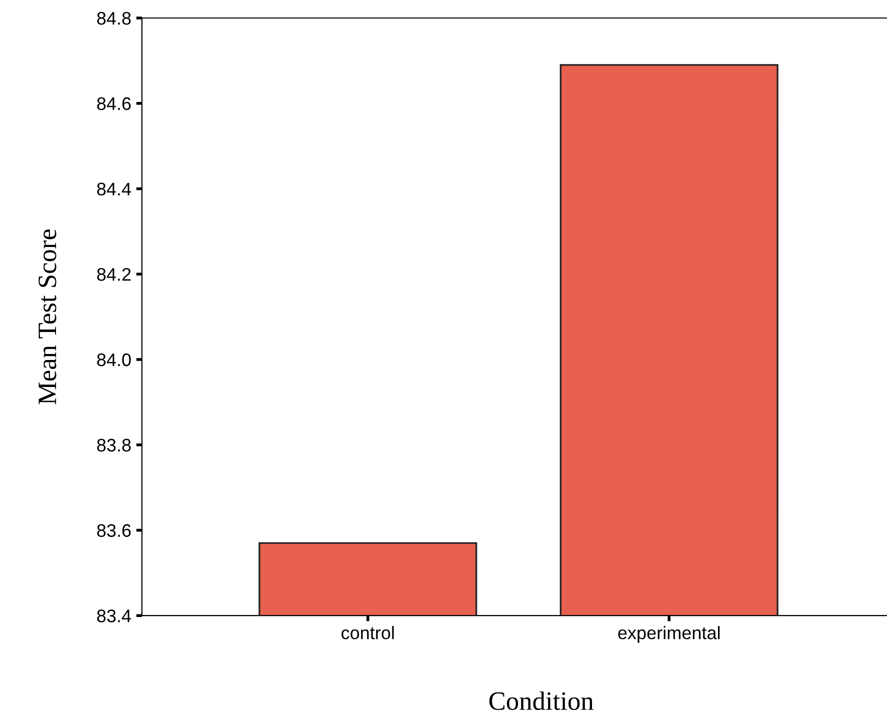  Describe the element at coordinates (541, 700) in the screenshot. I see `x-axis-title: Condition` at that location.